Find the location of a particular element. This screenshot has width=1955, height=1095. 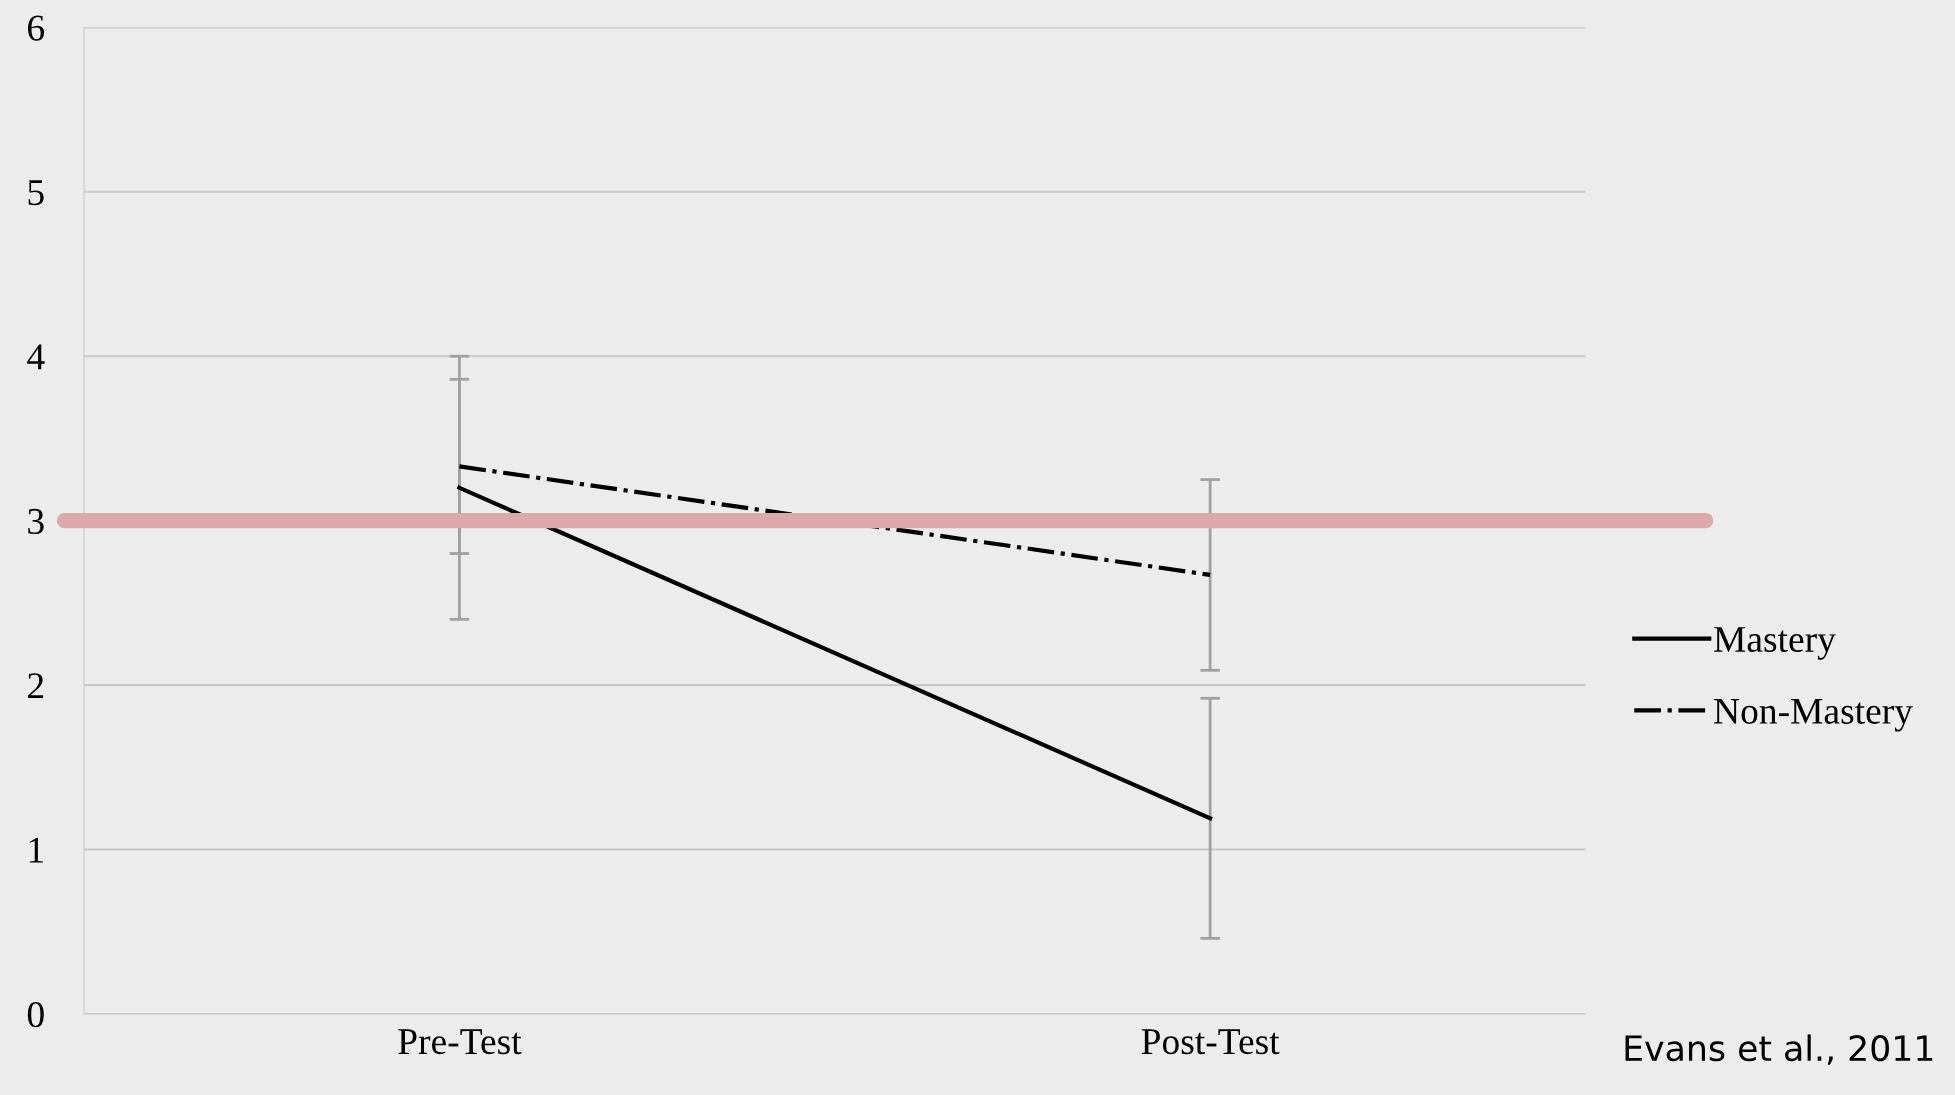

y-tick-label: 4 is located at coordinates (36, 357).